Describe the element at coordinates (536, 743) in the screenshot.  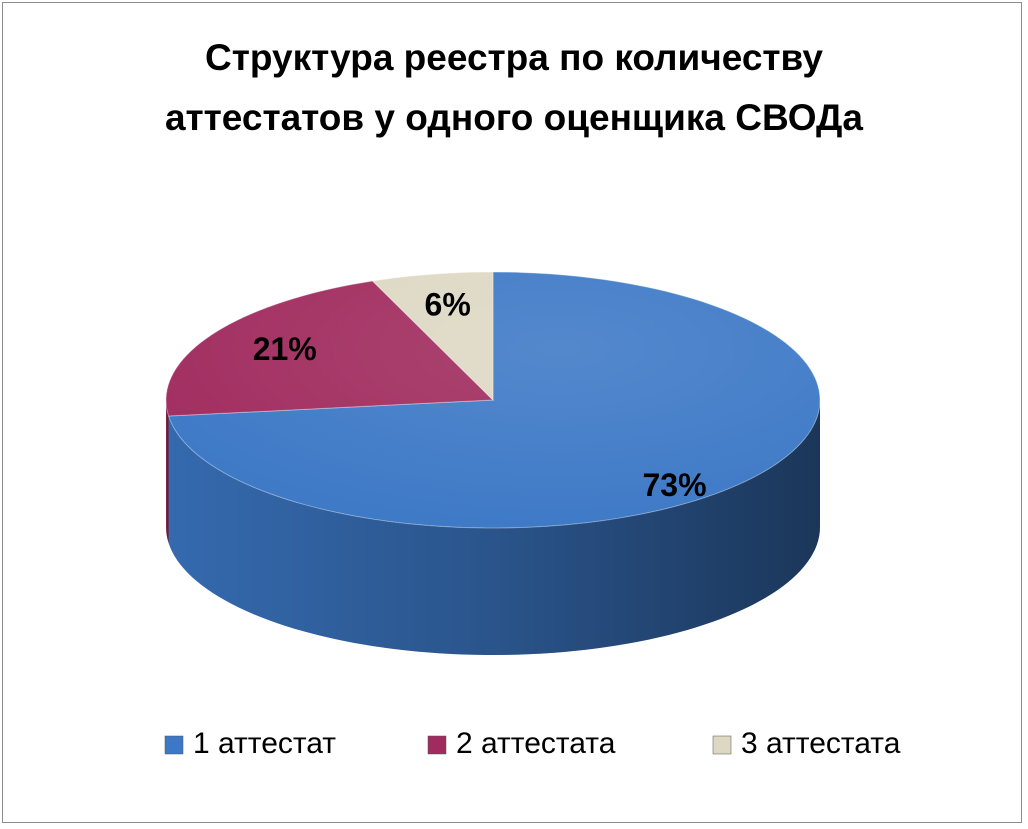
I see `legend-label: 2 аттестата` at that location.